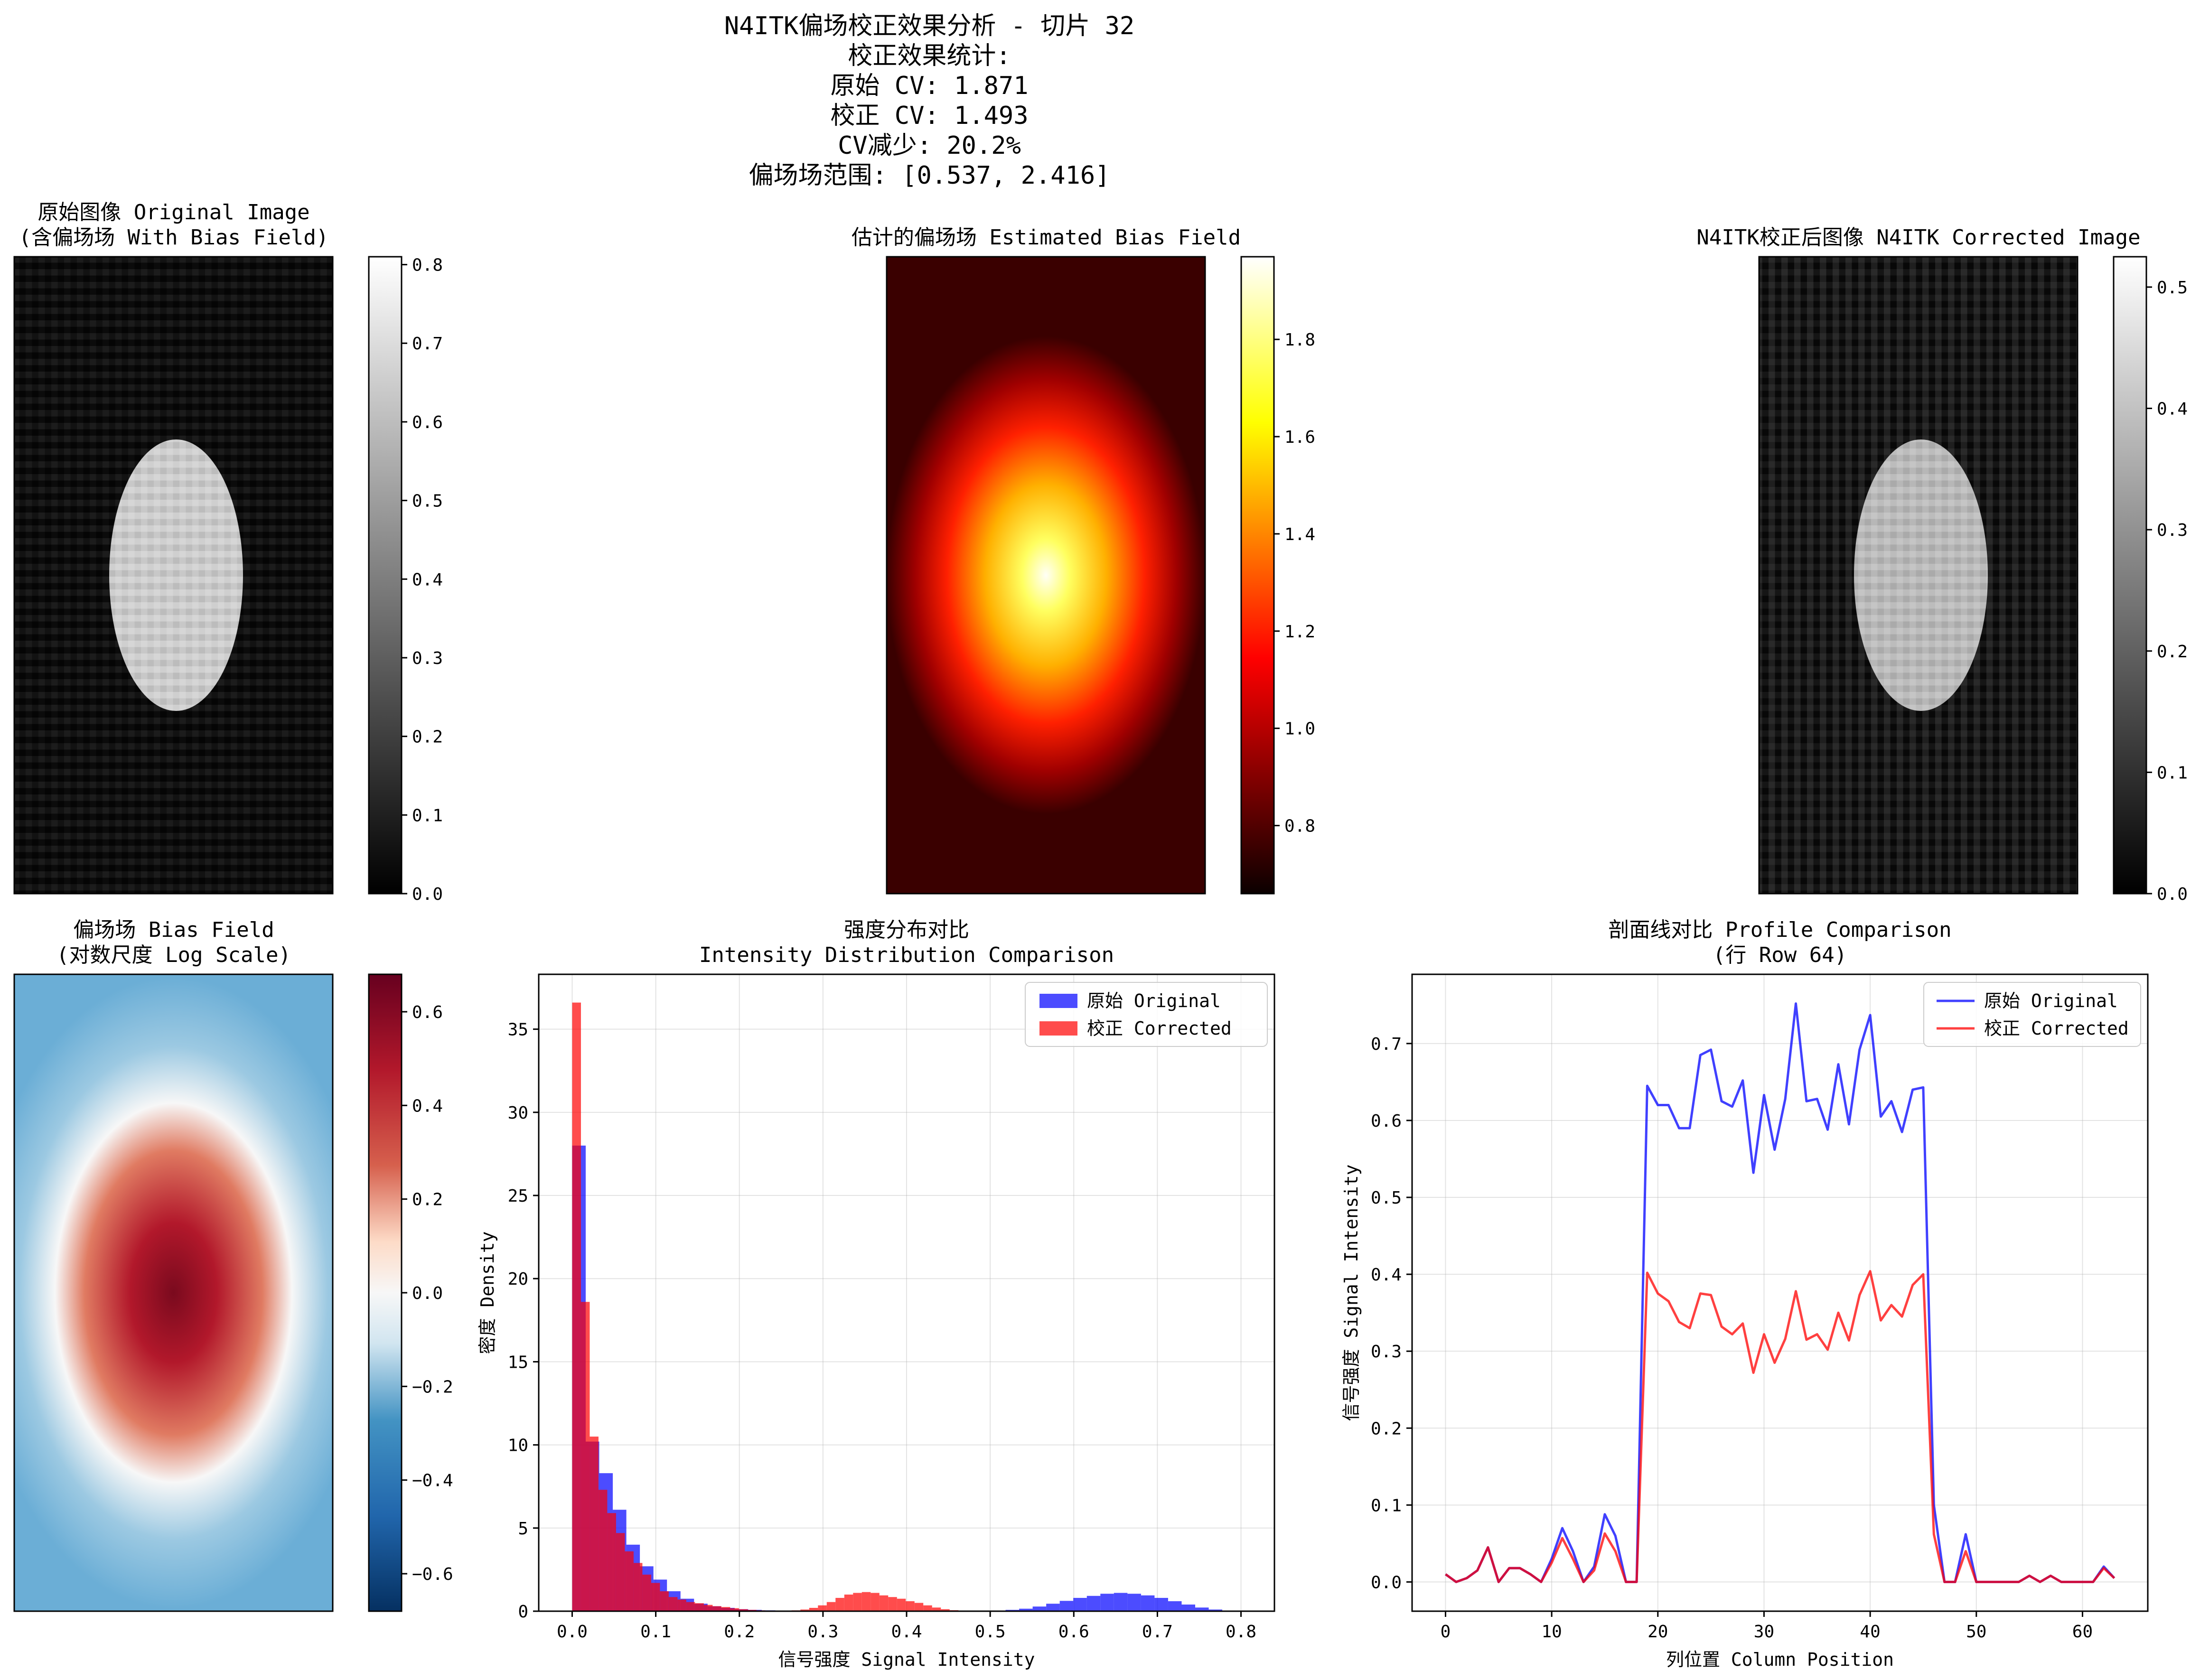 The height and width of the screenshot is (1680, 2200). Describe the element at coordinates (906, 955) in the screenshot. I see `histogram-title-2: Intensity Distribution Comparison` at that location.